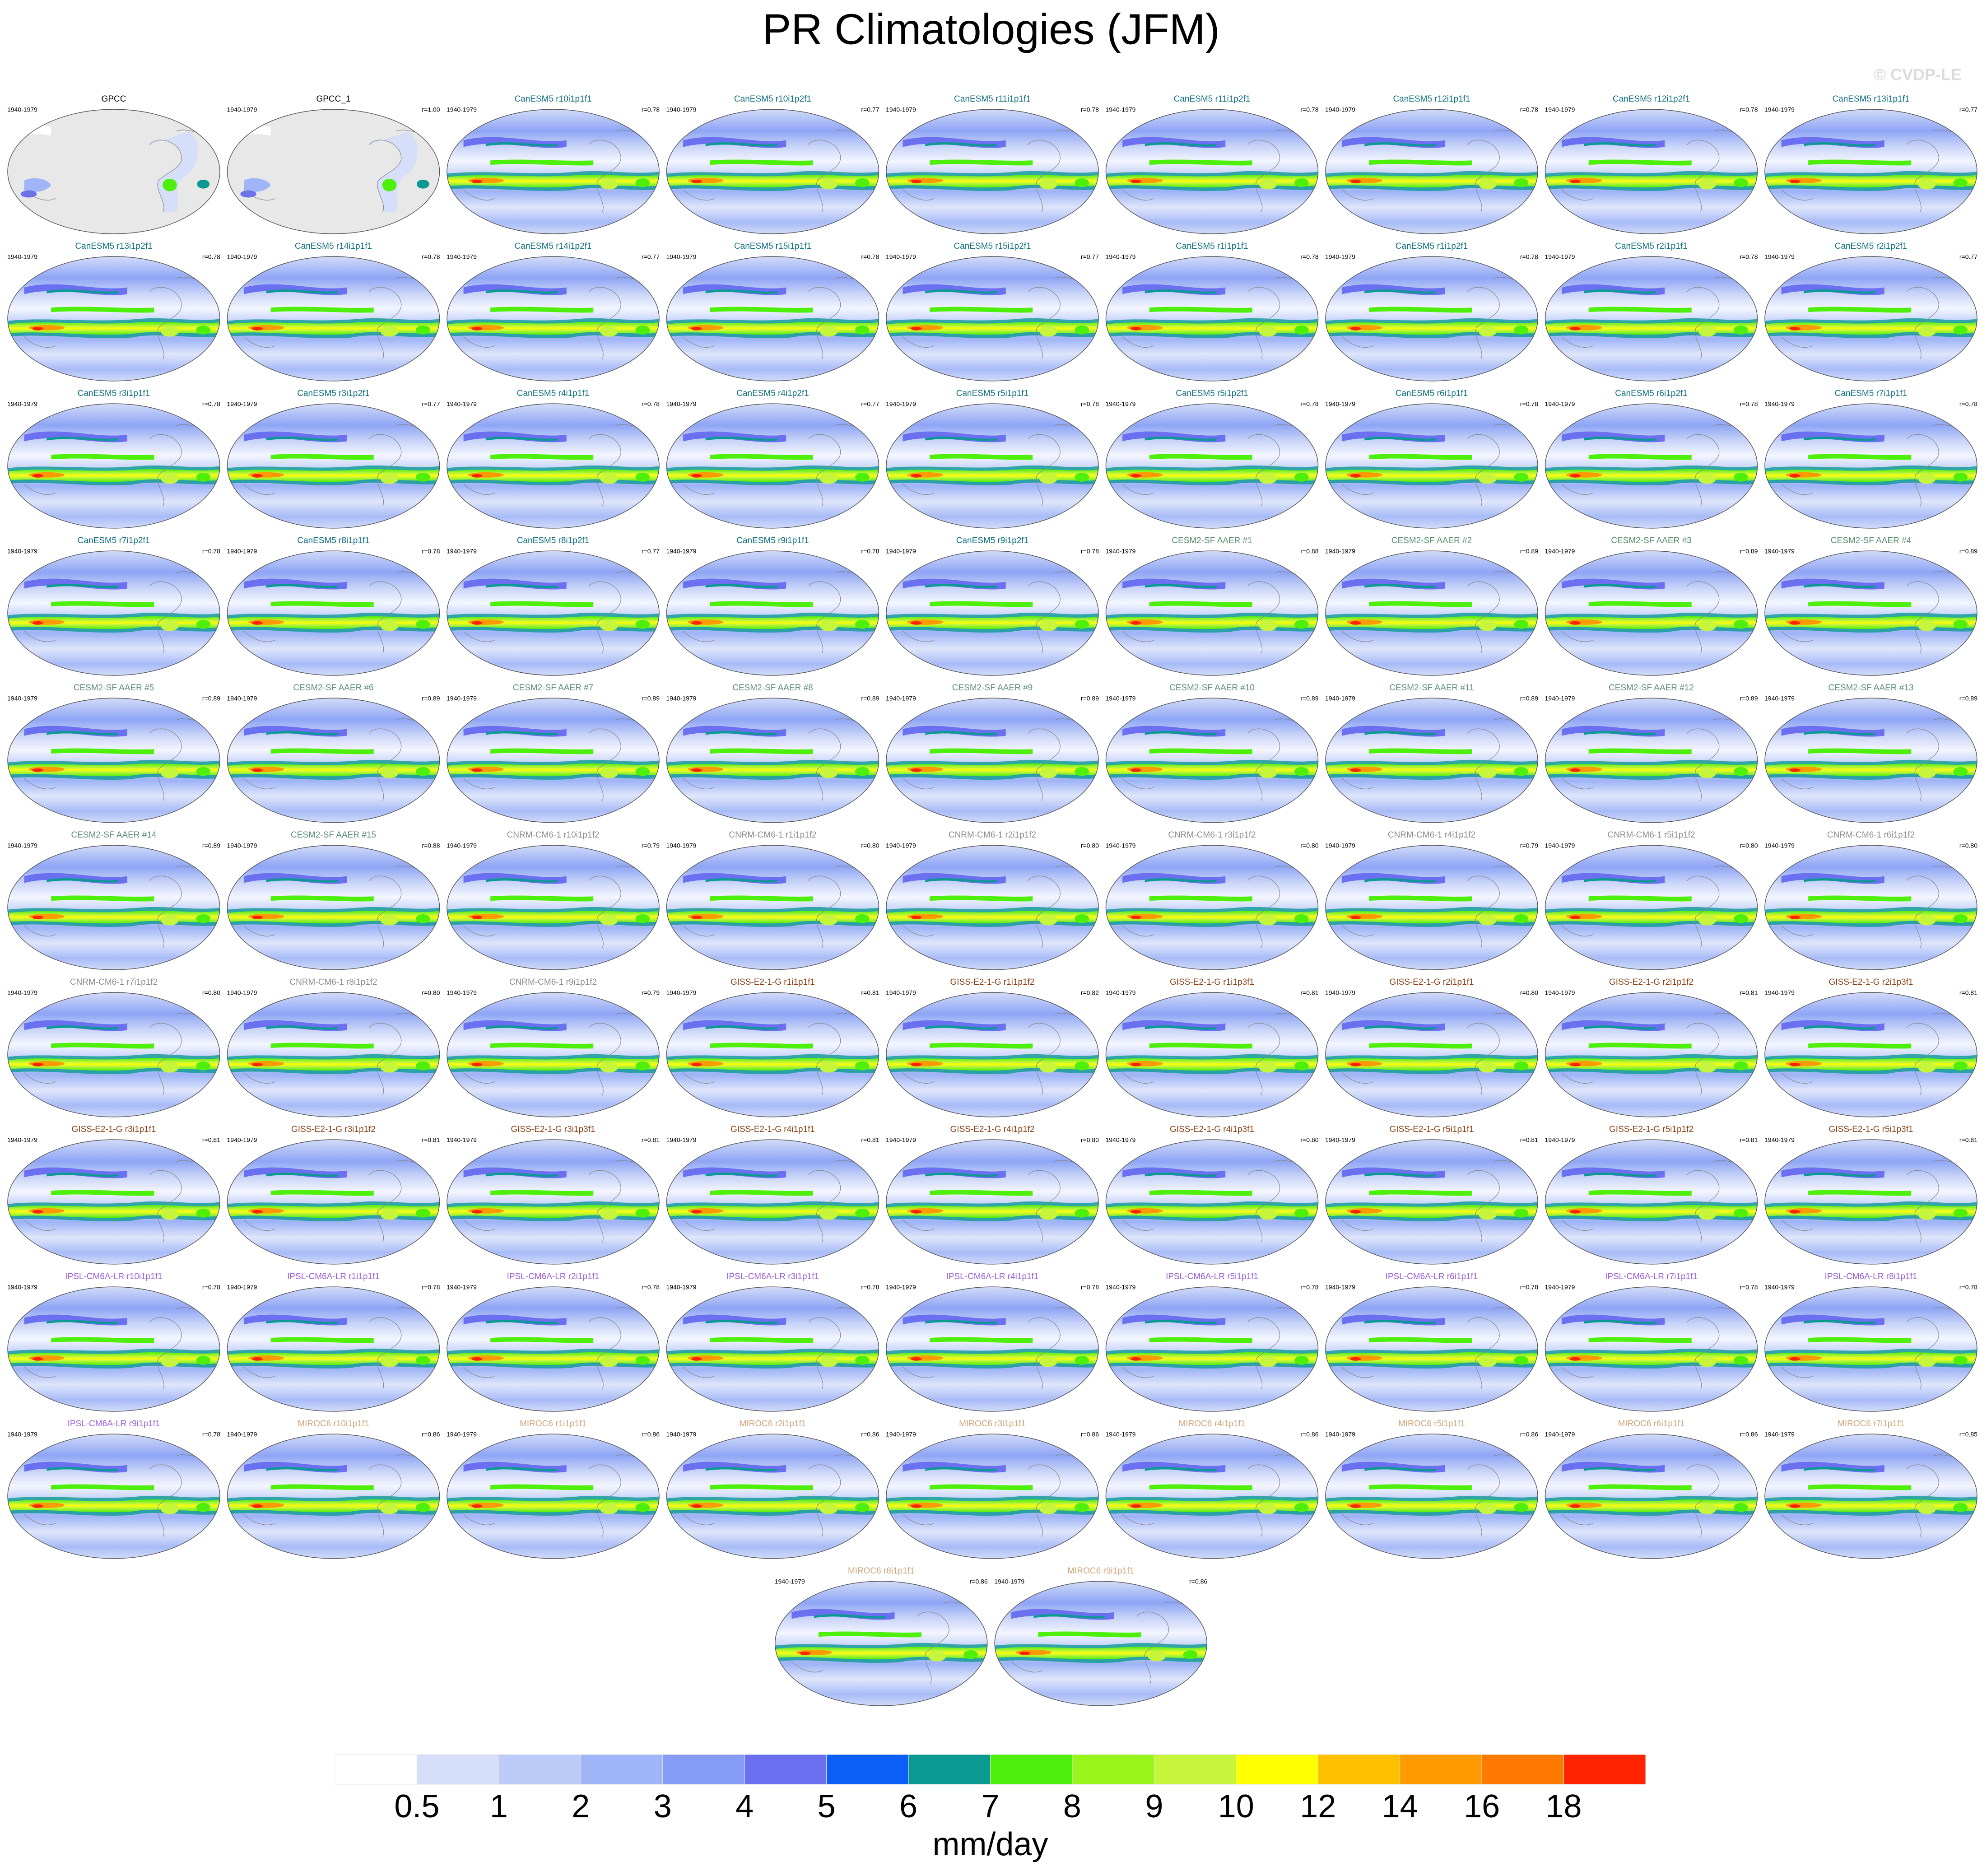  Describe the element at coordinates (1431, 312) in the screenshot. I see `panel: CanESM5 r1i1p2f1 1940-1979 r=0.78` at that location.